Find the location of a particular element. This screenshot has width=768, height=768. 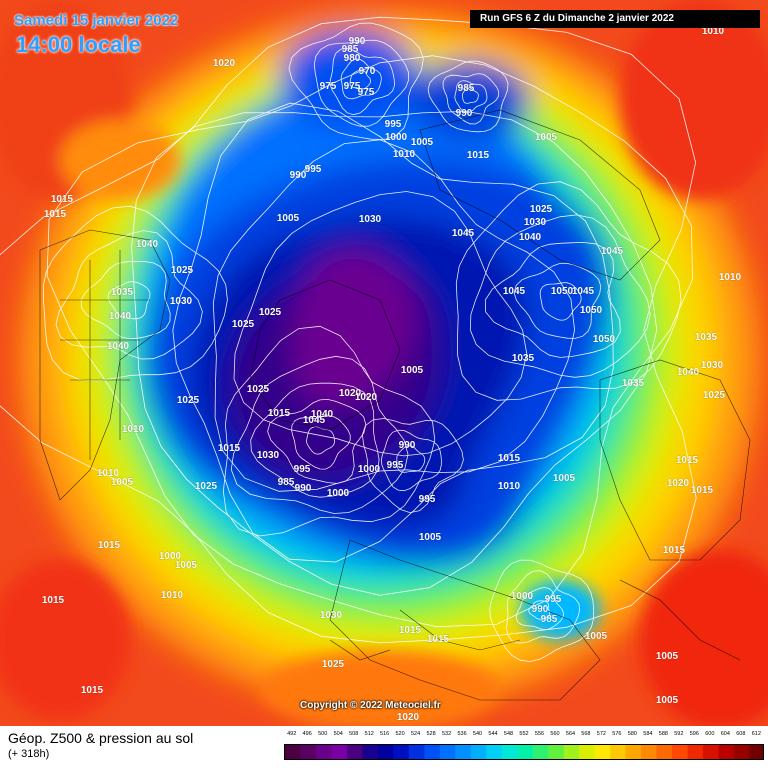

scale-tick: 552 is located at coordinates (524, 734).